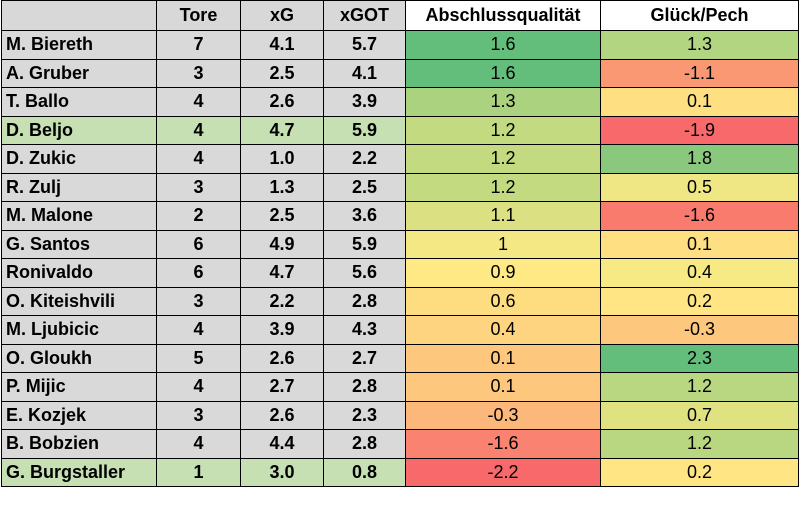 The height and width of the screenshot is (505, 800). What do you see at coordinates (79, 330) in the screenshot?
I see `player-name-cell: M. Ljubicic` at bounding box center [79, 330].